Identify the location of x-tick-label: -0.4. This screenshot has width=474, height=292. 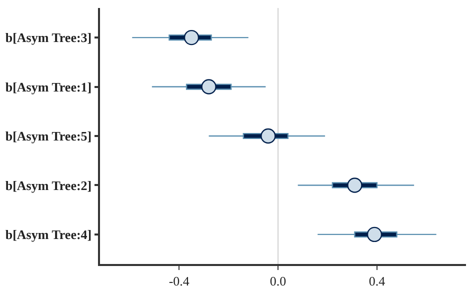
(179, 280).